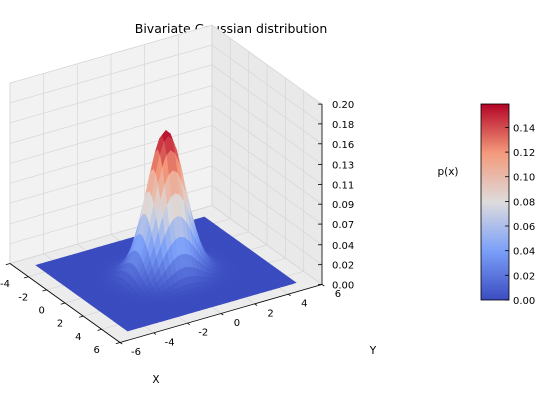 The height and width of the screenshot is (404, 541). What do you see at coordinates (170, 342) in the screenshot?
I see `y-tick-label: -4` at bounding box center [170, 342].